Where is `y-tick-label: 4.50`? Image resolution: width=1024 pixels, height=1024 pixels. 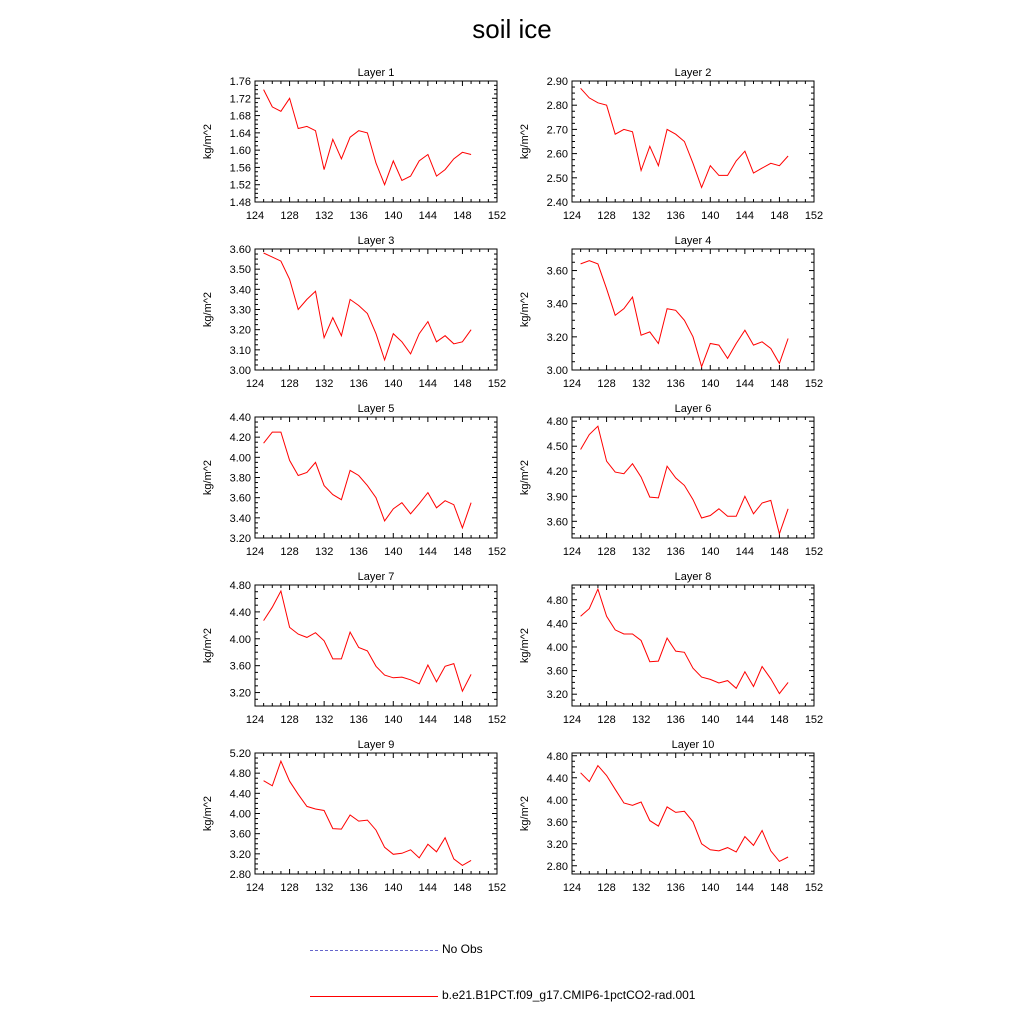 y-tick-label: 4.50 is located at coordinates (557, 447).